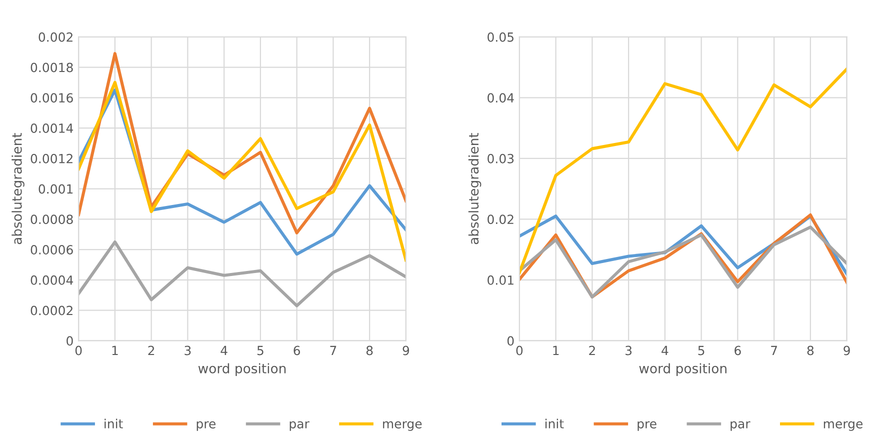 The width and height of the screenshot is (873, 434). What do you see at coordinates (501, 280) in the screenshot?
I see `y-tick-label: 0.01` at bounding box center [501, 280].